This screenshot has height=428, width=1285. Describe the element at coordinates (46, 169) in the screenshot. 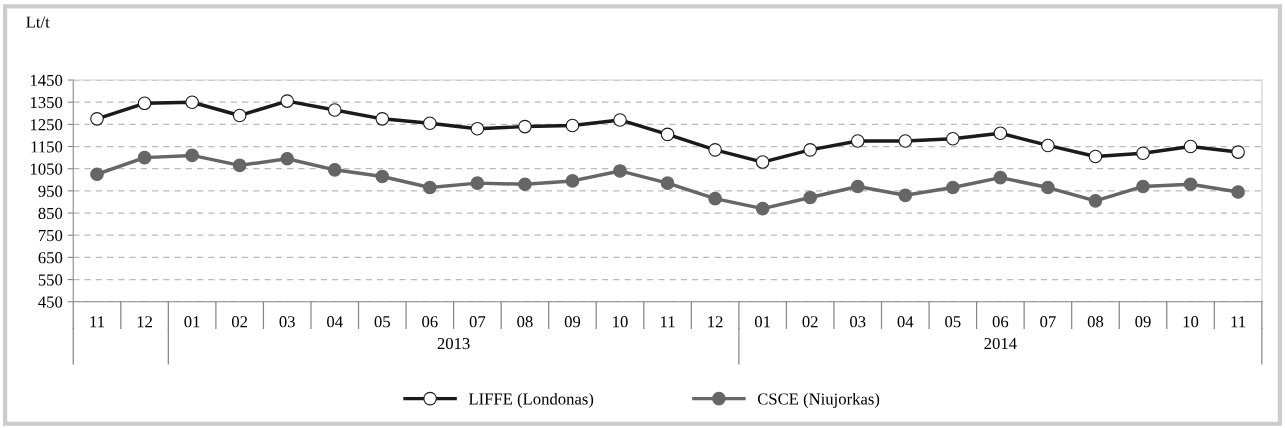

I see `y-tick-label: 1050` at that location.